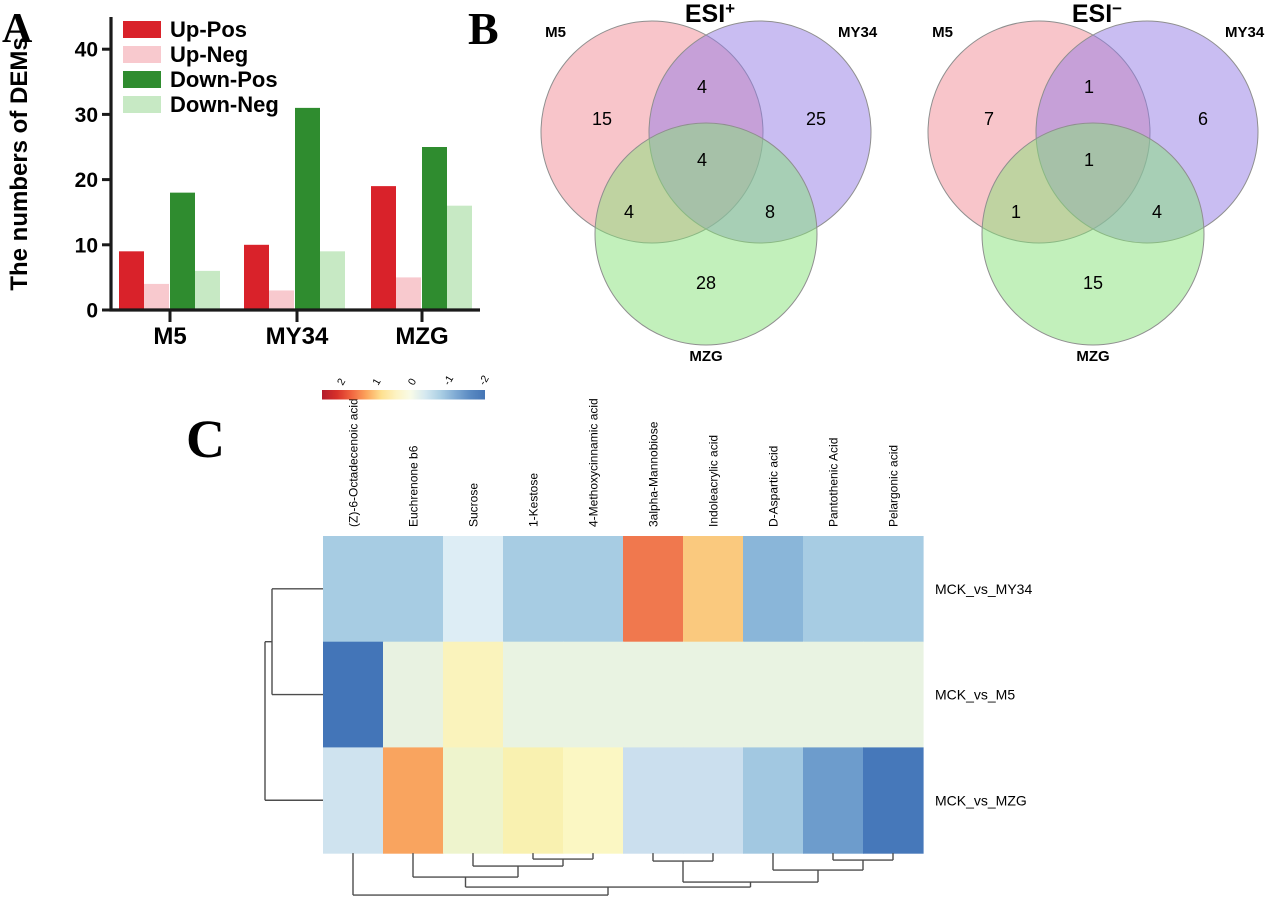  What do you see at coordinates (297, 336) in the screenshot?
I see `x-category-label: MY34` at bounding box center [297, 336].